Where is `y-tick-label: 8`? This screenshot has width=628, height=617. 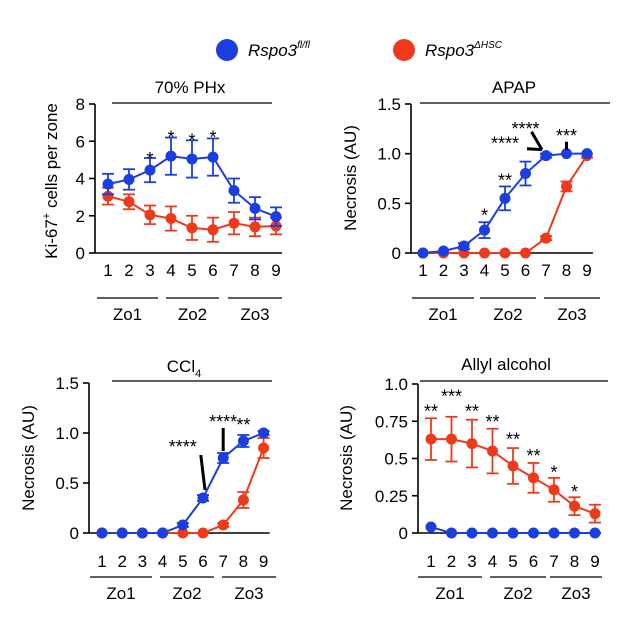 y-tick-label: 8 is located at coordinates (80, 104).